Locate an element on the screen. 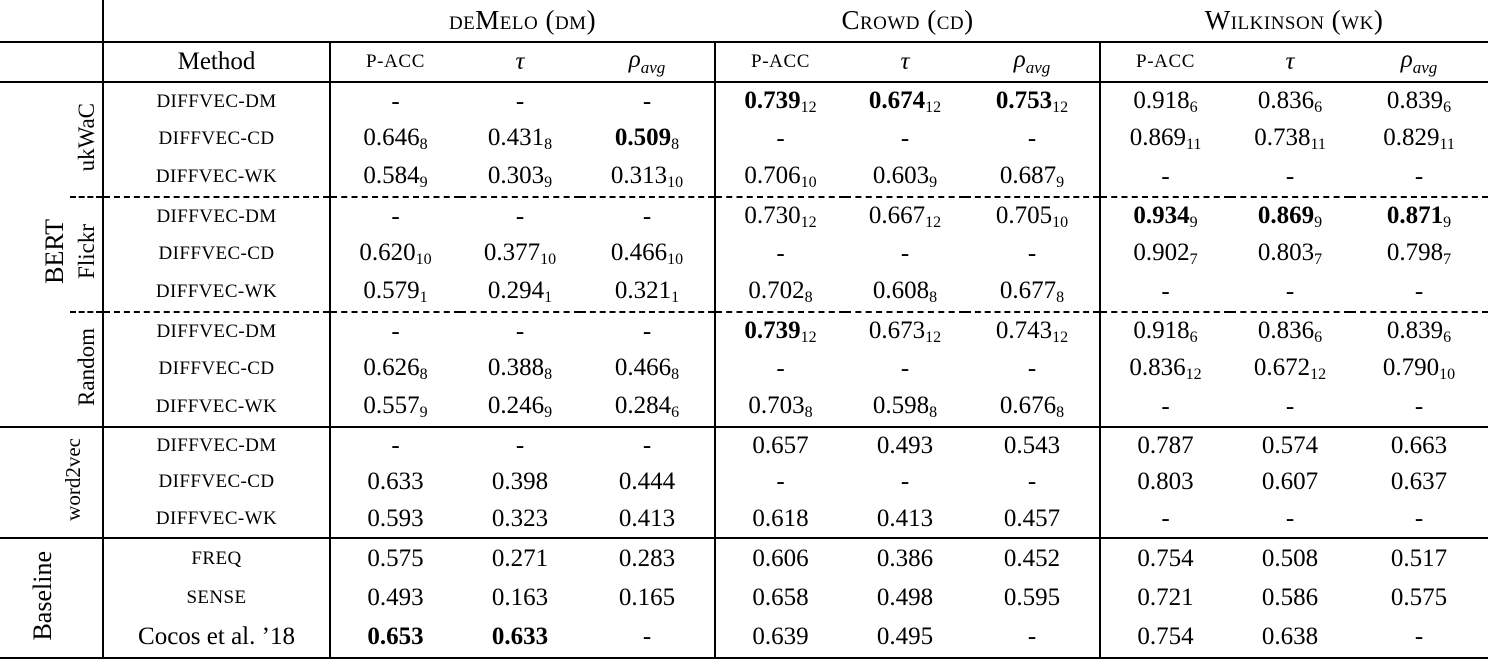 The width and height of the screenshot is (1488, 659). metric-value: 0.493 is located at coordinates (905, 445).